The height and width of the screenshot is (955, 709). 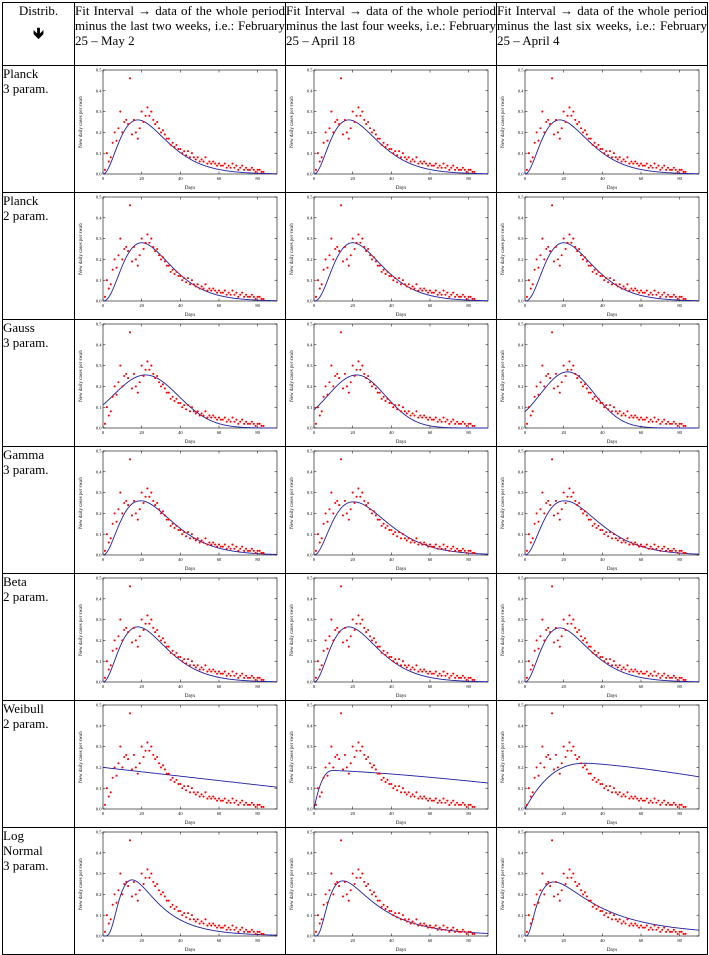 What do you see at coordinates (38, 891) in the screenshot?
I see `row-label: Log Normal 3 param.` at bounding box center [38, 891].